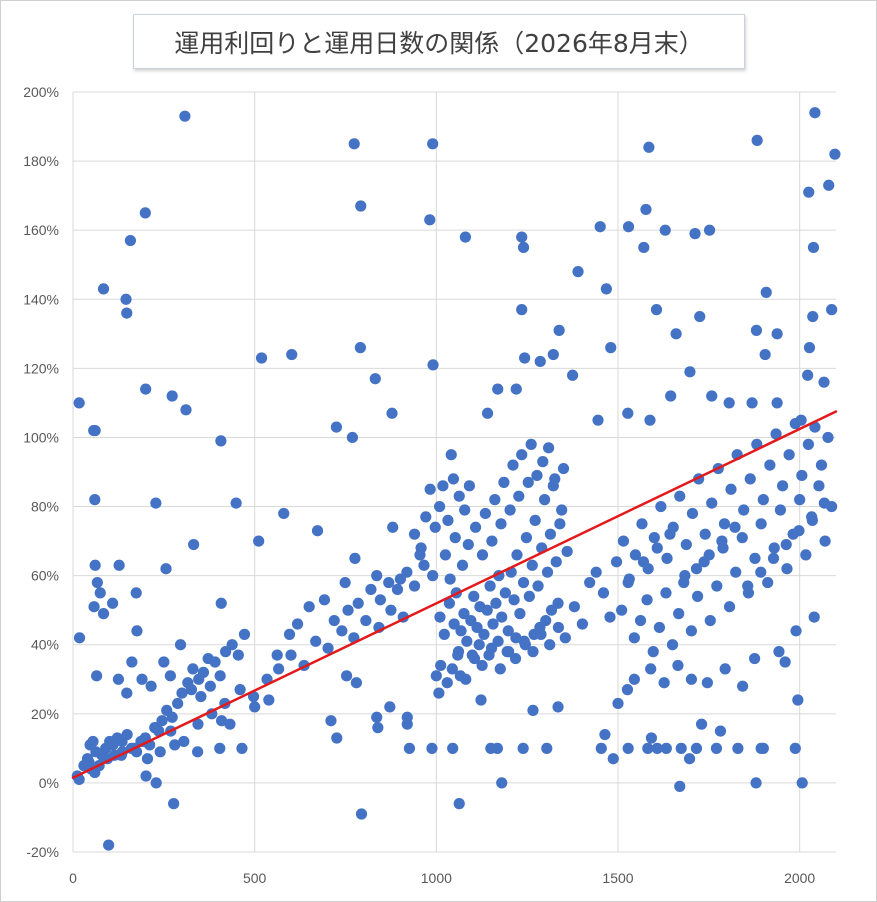 The height and width of the screenshot is (902, 877). What do you see at coordinates (45, 507) in the screenshot?
I see `y-tick-label: 80%` at bounding box center [45, 507].